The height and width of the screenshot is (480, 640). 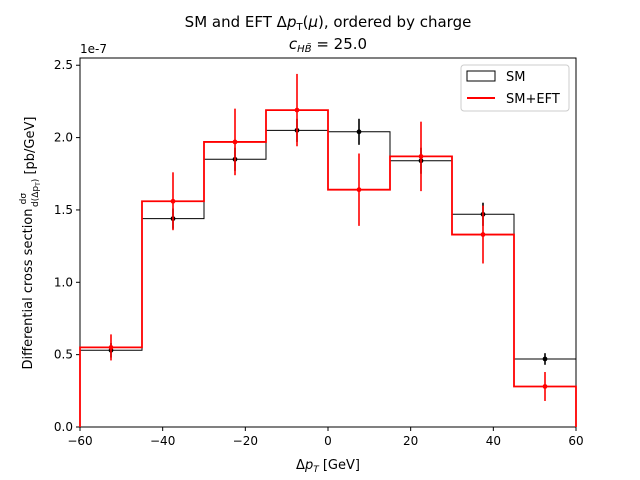 I want to click on x-tick-label: −60, so click(x=79, y=441).